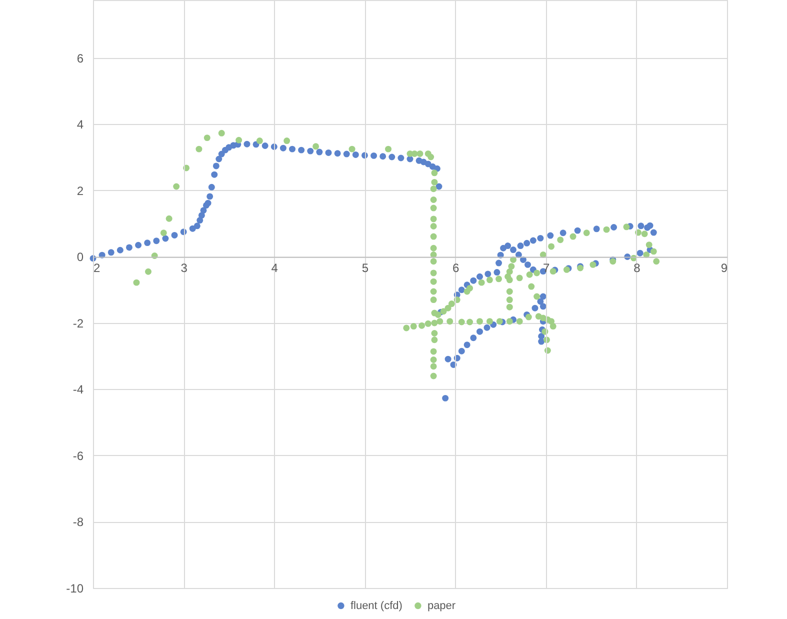 The image size is (787, 619). I want to click on y-tick-label: 6, so click(80, 58).